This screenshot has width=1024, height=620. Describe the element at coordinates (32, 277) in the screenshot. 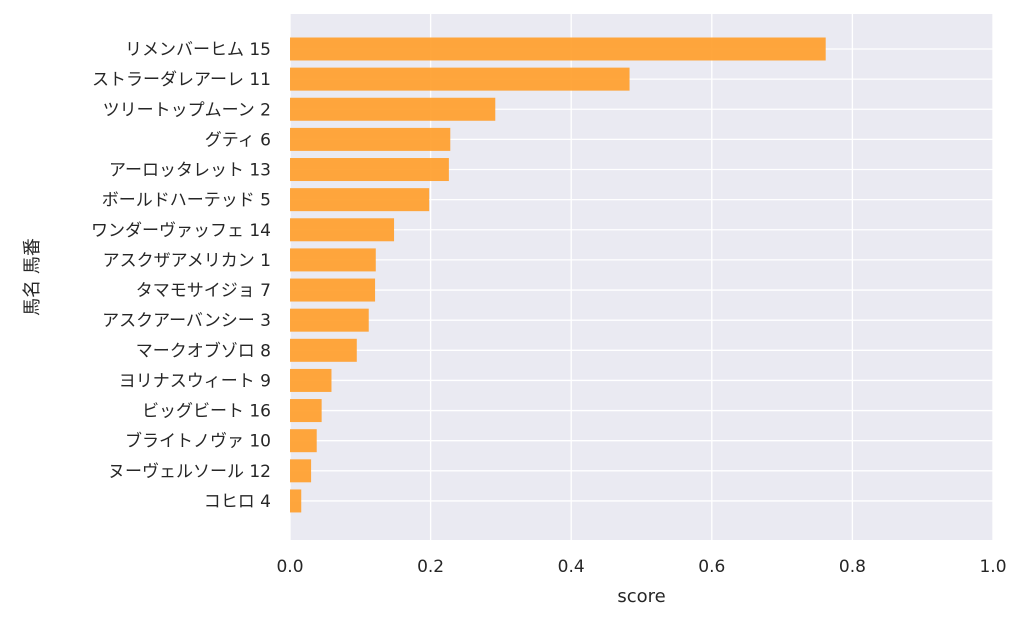

I see `y-axis-title: 馬名 馬番` at that location.